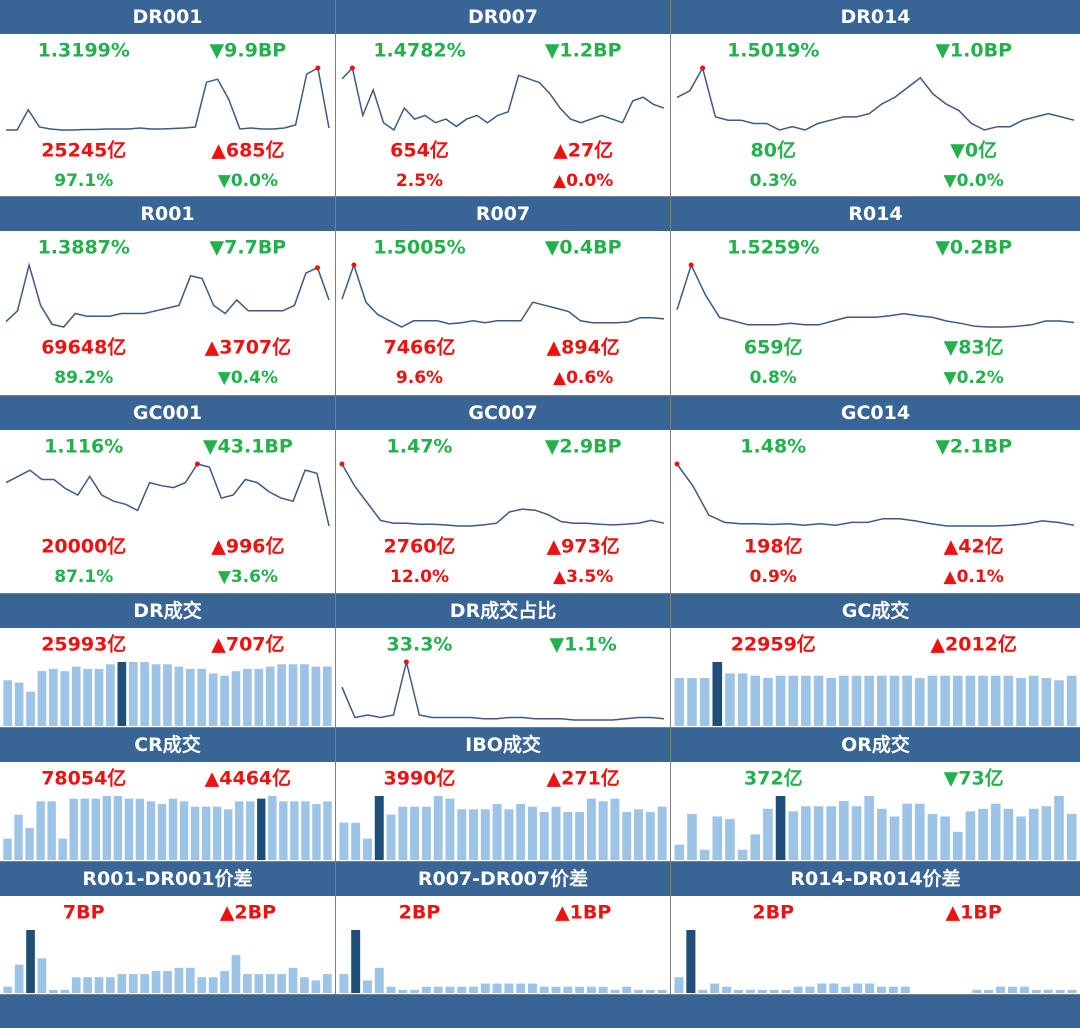 The height and width of the screenshot is (1028, 1080). I want to click on sparkline: 33.3% ▼1.1%, so click(503, 677).